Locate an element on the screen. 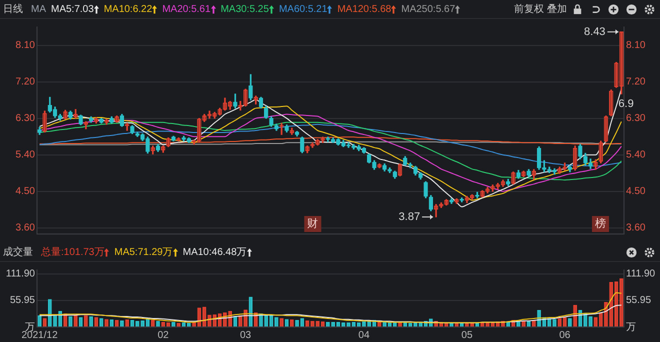  y-tick-label: 6.30 is located at coordinates (26, 118).